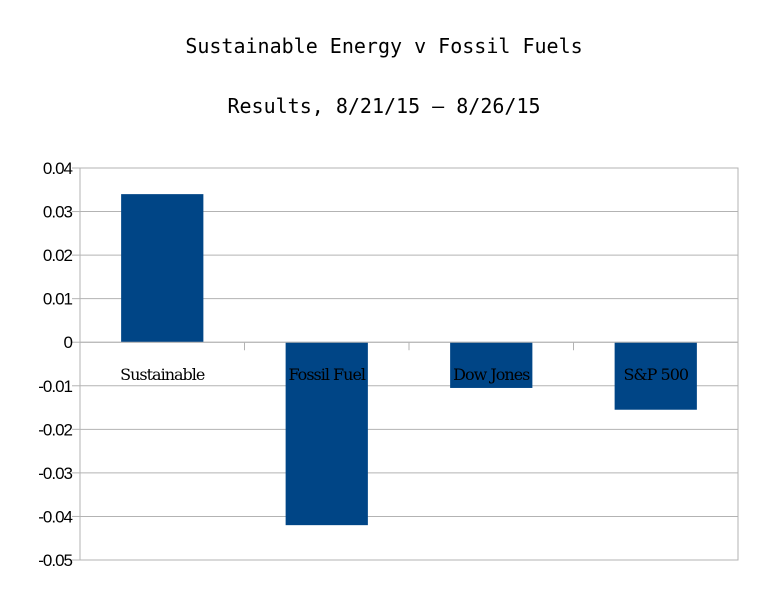  Describe the element at coordinates (55, 560) in the screenshot. I see `y-tick-label: -0.05` at that location.